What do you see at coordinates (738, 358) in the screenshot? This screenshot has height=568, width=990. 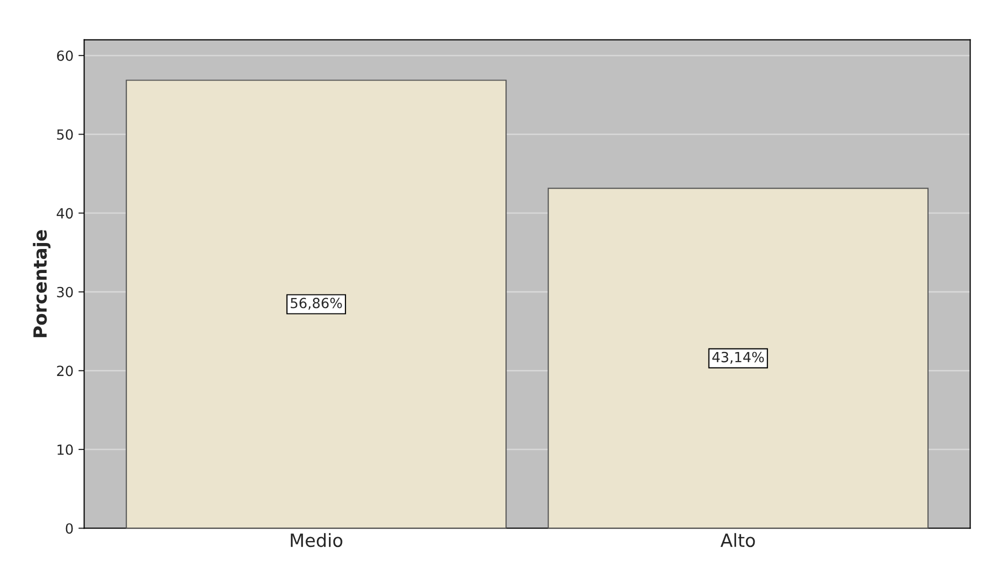 I see `data-label: 43,14%` at bounding box center [738, 358].